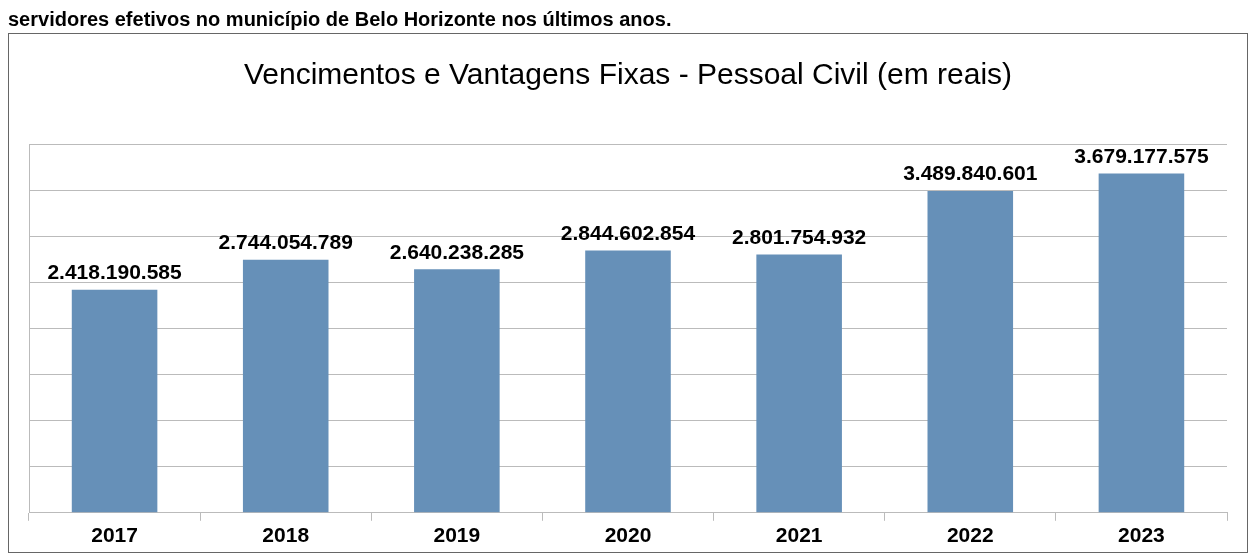  What do you see at coordinates (457, 251) in the screenshot?
I see `data-label: 2.640.238.285` at bounding box center [457, 251].